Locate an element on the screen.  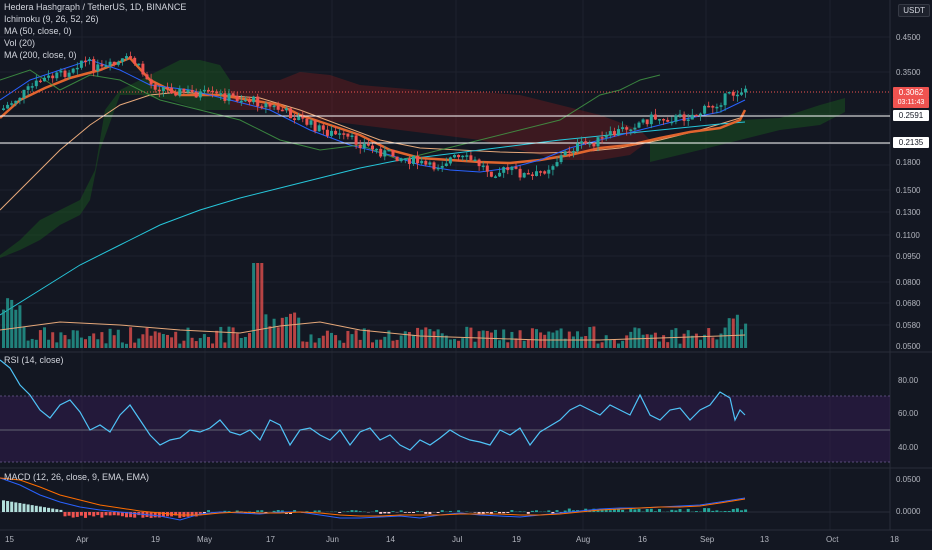
chikou-line is located at coordinates (330, 115).